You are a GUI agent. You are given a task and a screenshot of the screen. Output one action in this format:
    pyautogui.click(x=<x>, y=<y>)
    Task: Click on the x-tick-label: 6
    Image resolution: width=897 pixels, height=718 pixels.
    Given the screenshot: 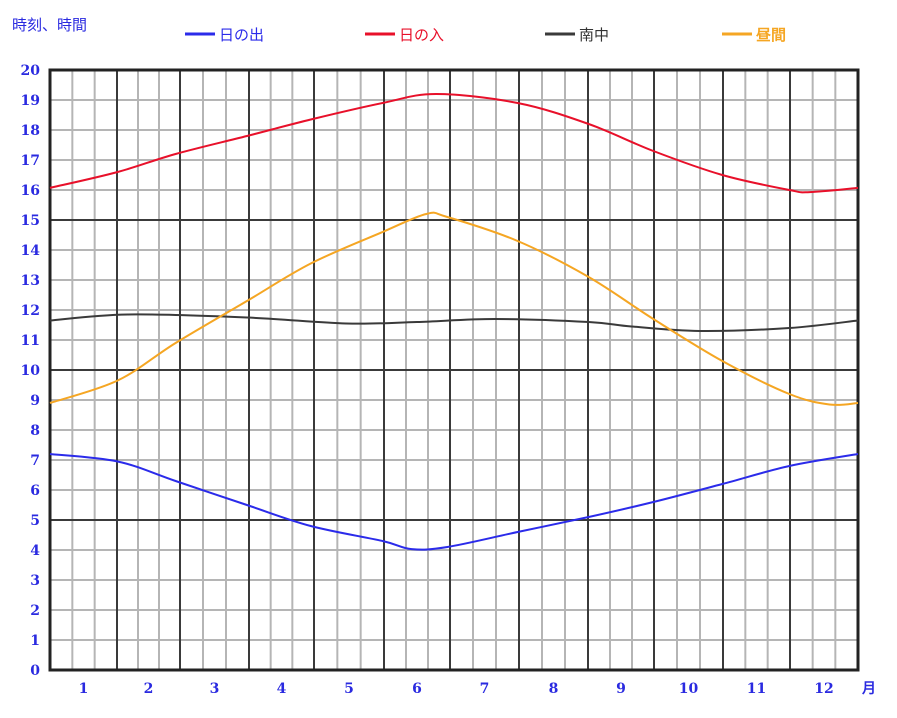 What is the action you would take?
    pyautogui.click(x=417, y=689)
    